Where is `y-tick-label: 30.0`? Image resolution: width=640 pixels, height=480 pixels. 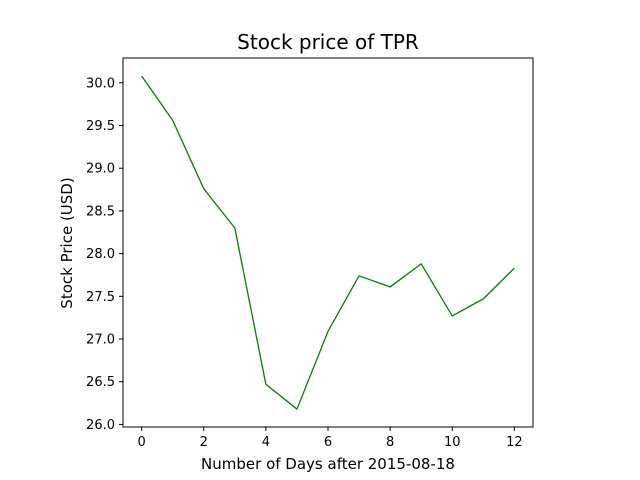 y-tick-label: 30.0 is located at coordinates (100, 83).